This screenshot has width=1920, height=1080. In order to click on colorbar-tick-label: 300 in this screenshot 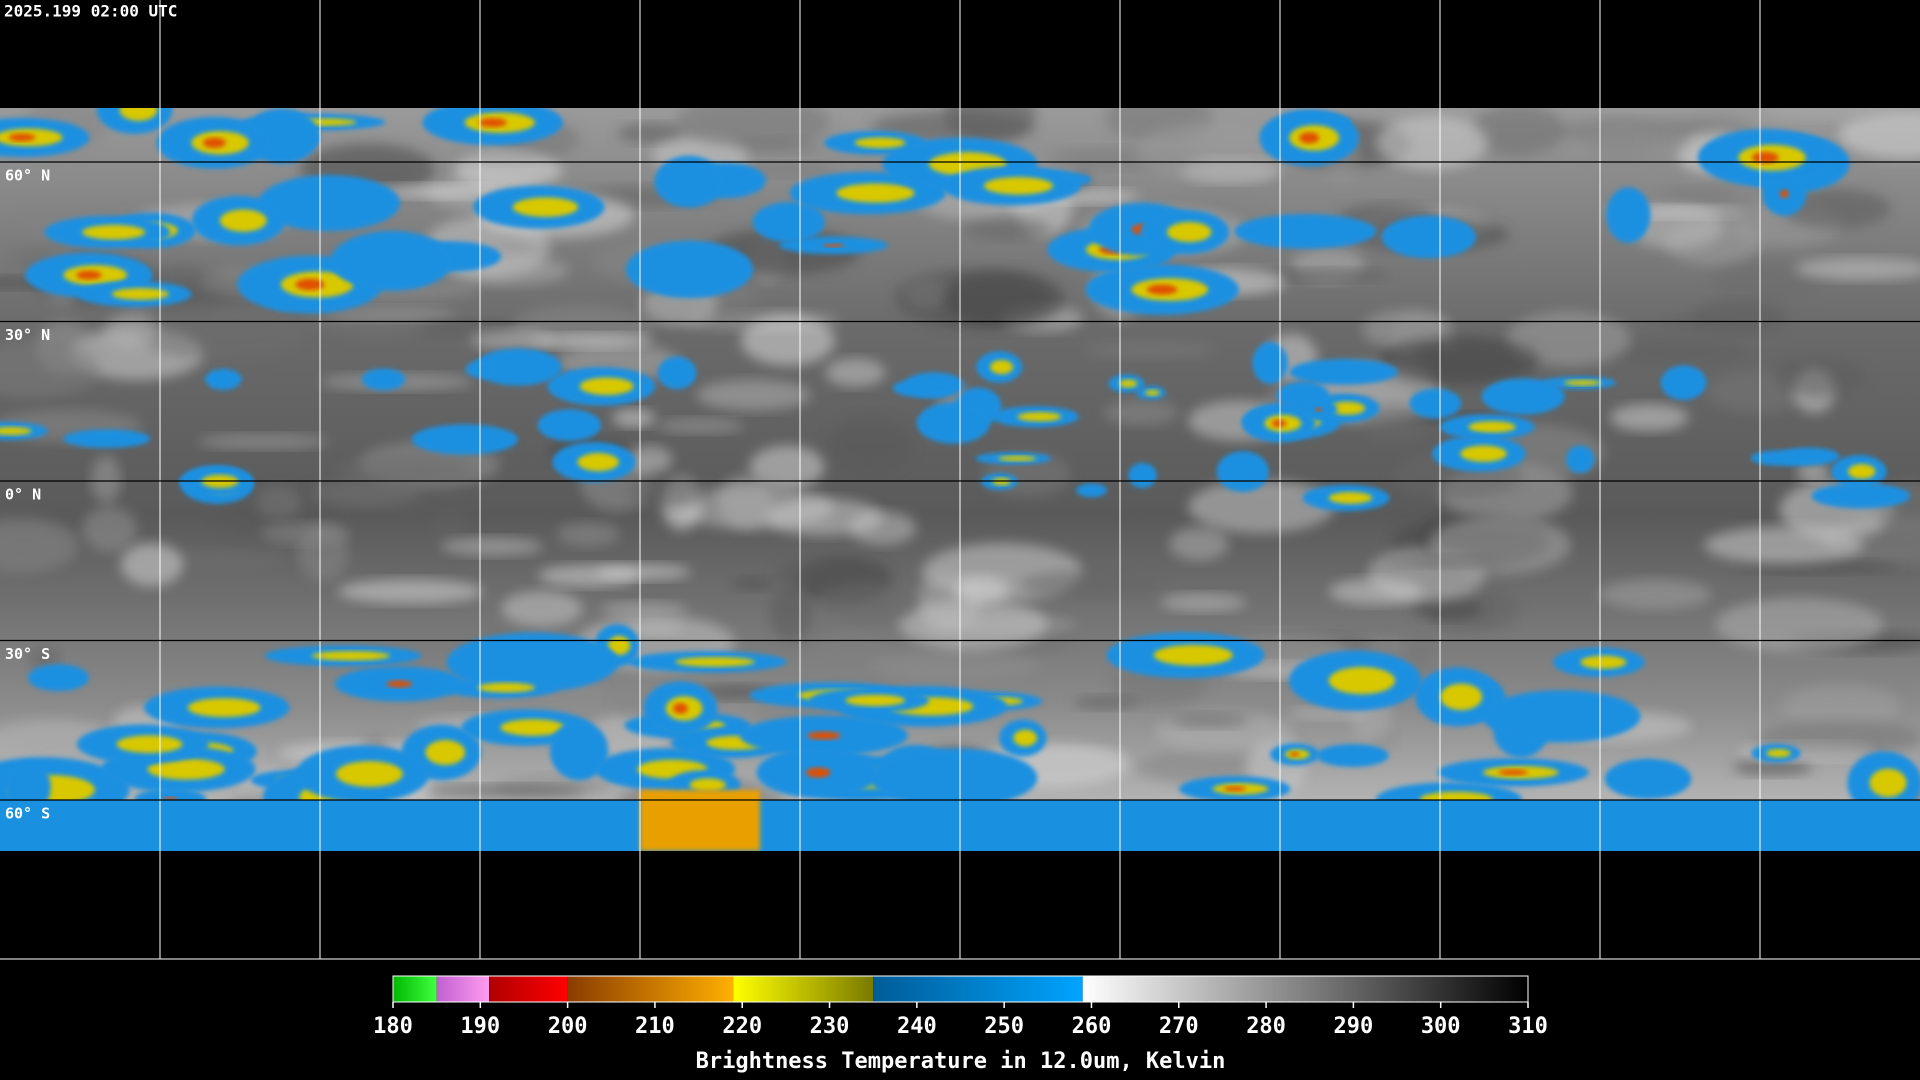, I will do `click(1441, 1026)`.